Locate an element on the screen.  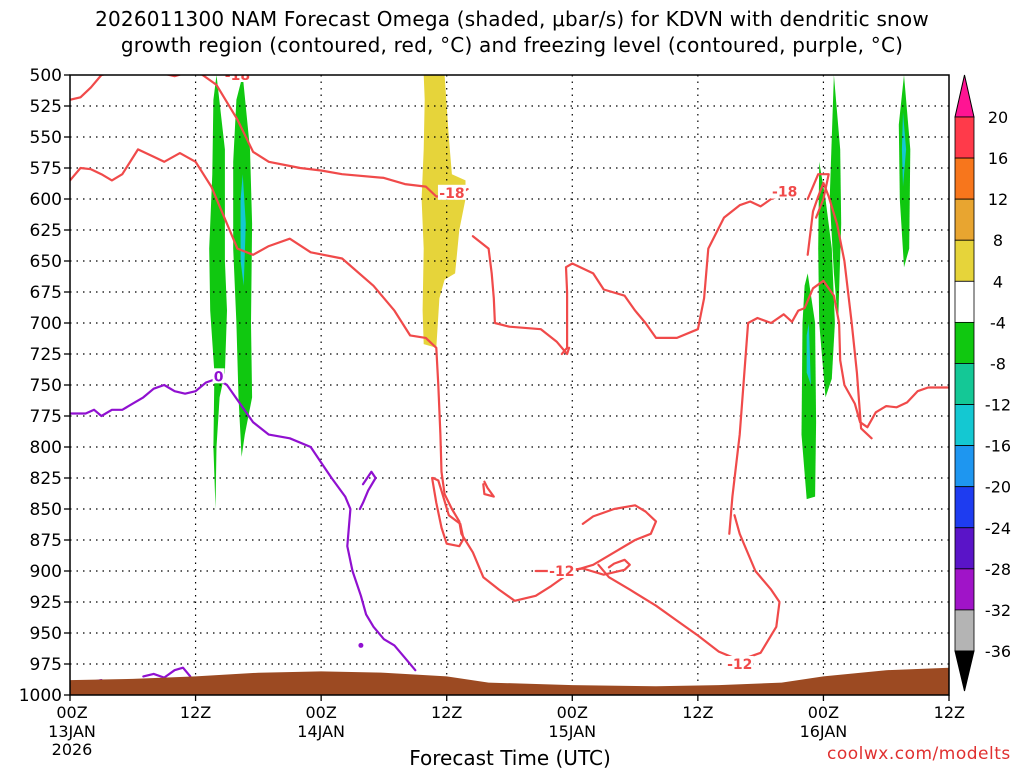
colorbar-label-0: 20 is located at coordinates (998, 117).